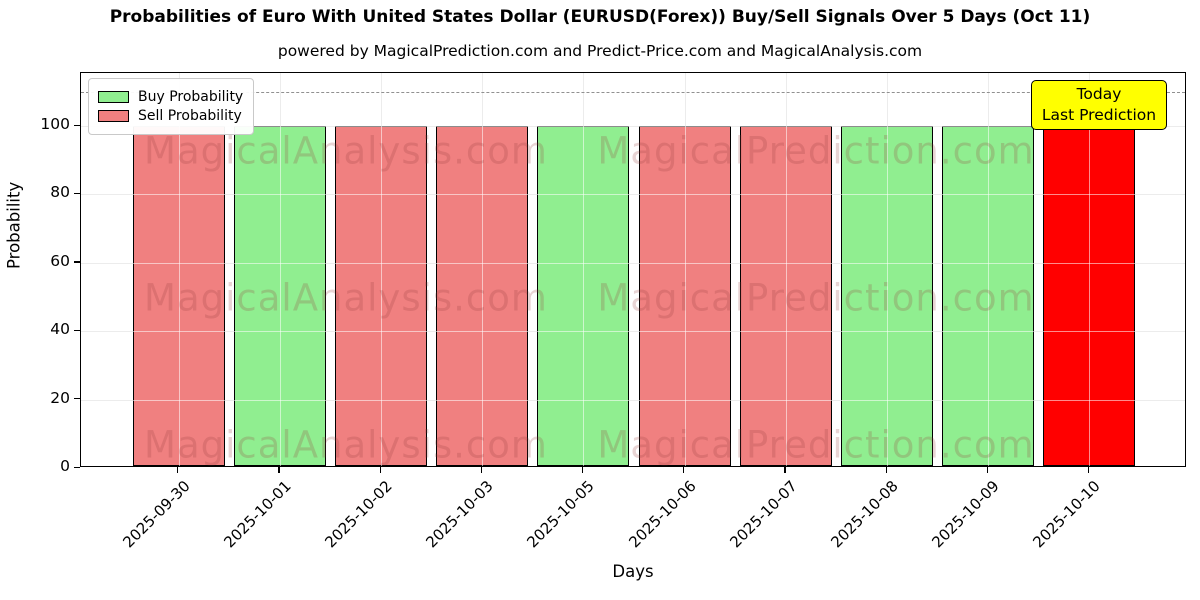 The height and width of the screenshot is (600, 1200). I want to click on today-annotation: Today Last Prediction, so click(1099, 105).